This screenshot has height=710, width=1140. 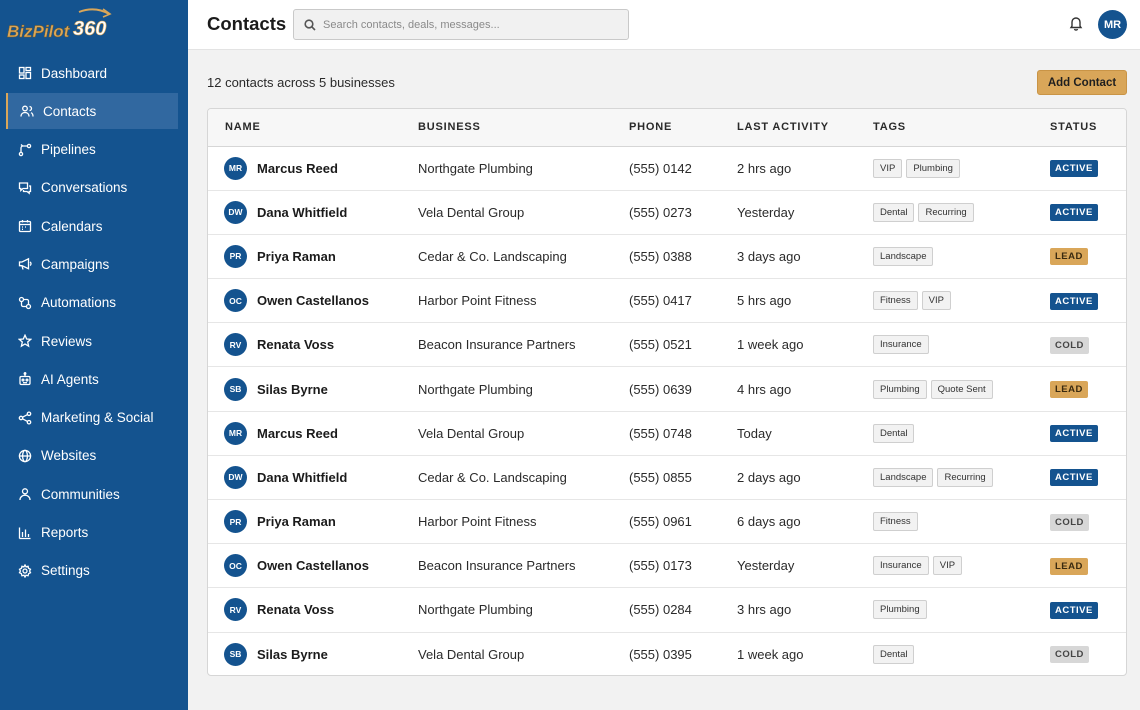 I want to click on avatar: OC, so click(x=235, y=301).